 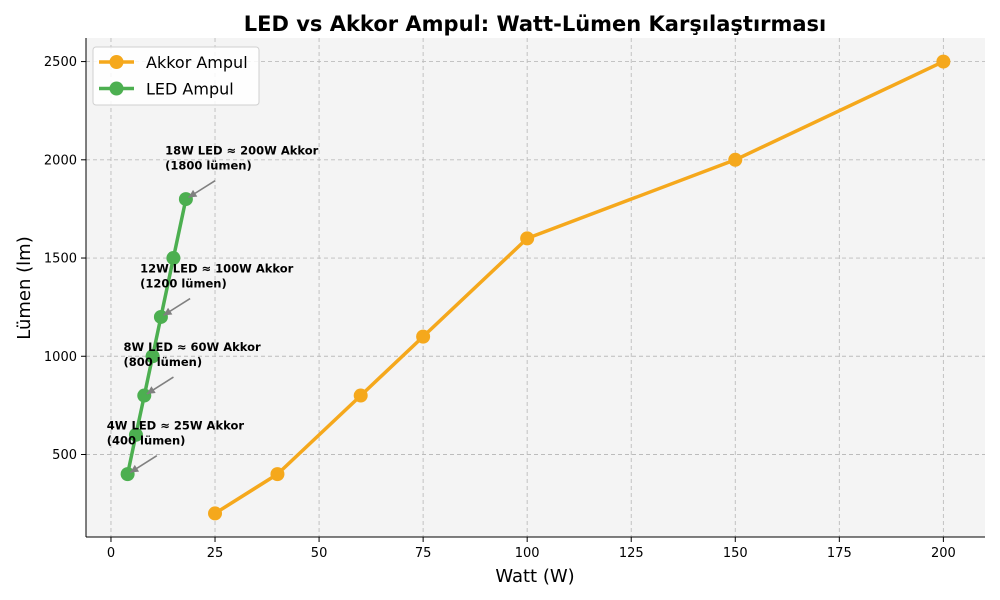 What do you see at coordinates (60, 160) in the screenshot?
I see `y-tick-label: 2000` at bounding box center [60, 160].